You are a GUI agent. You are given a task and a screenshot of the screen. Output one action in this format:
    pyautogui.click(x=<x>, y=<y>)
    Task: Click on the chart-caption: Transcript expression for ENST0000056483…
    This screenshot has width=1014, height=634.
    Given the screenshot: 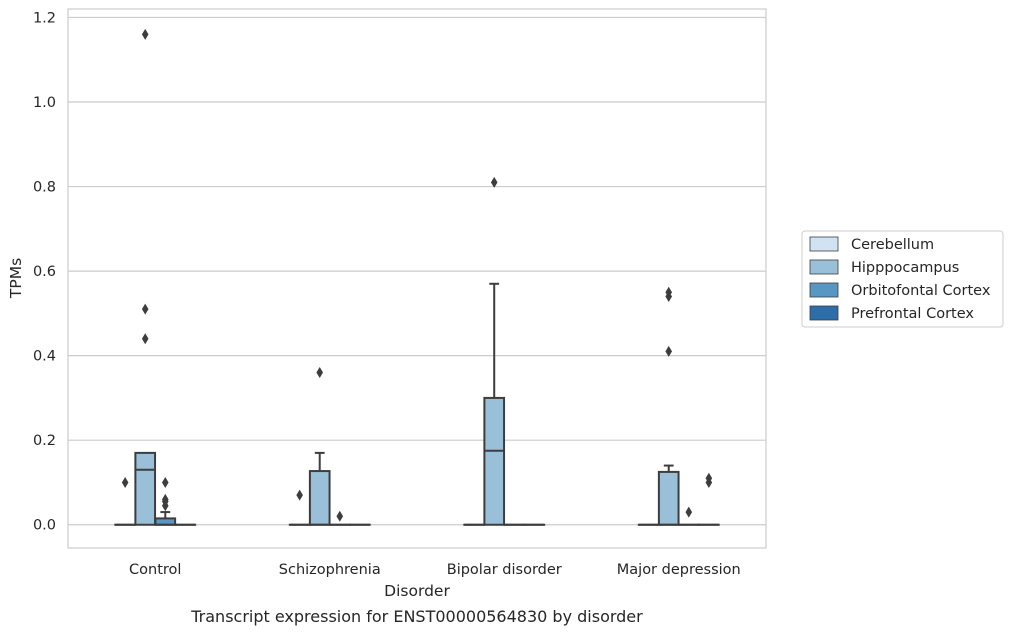 What is the action you would take?
    pyautogui.click(x=416, y=616)
    